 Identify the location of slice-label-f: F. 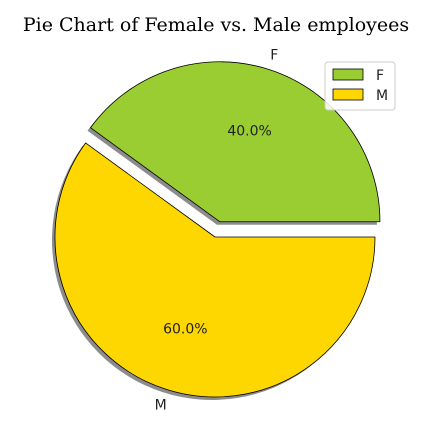
(274, 55).